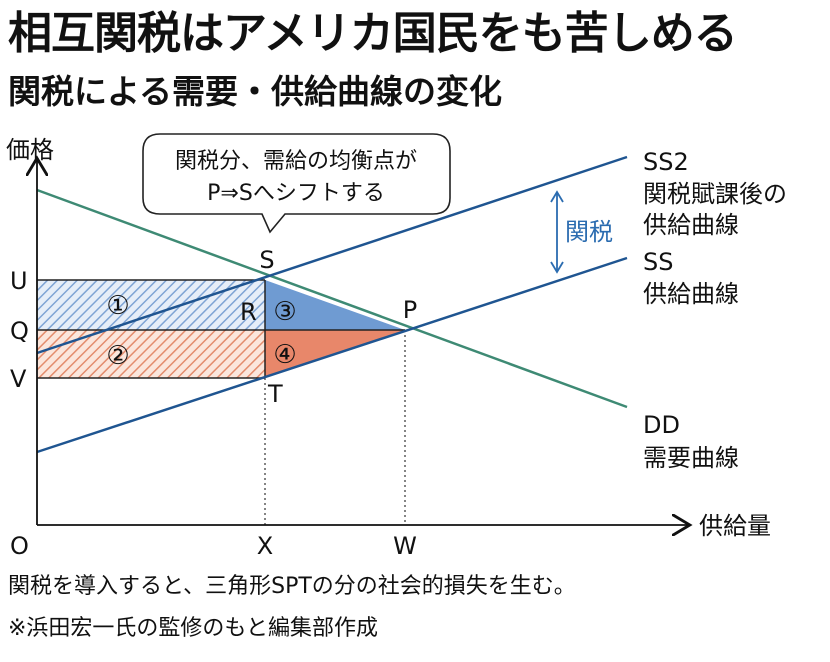 The image size is (830, 662). What do you see at coordinates (266, 260) in the screenshot?
I see `point-s-label: S` at bounding box center [266, 260].